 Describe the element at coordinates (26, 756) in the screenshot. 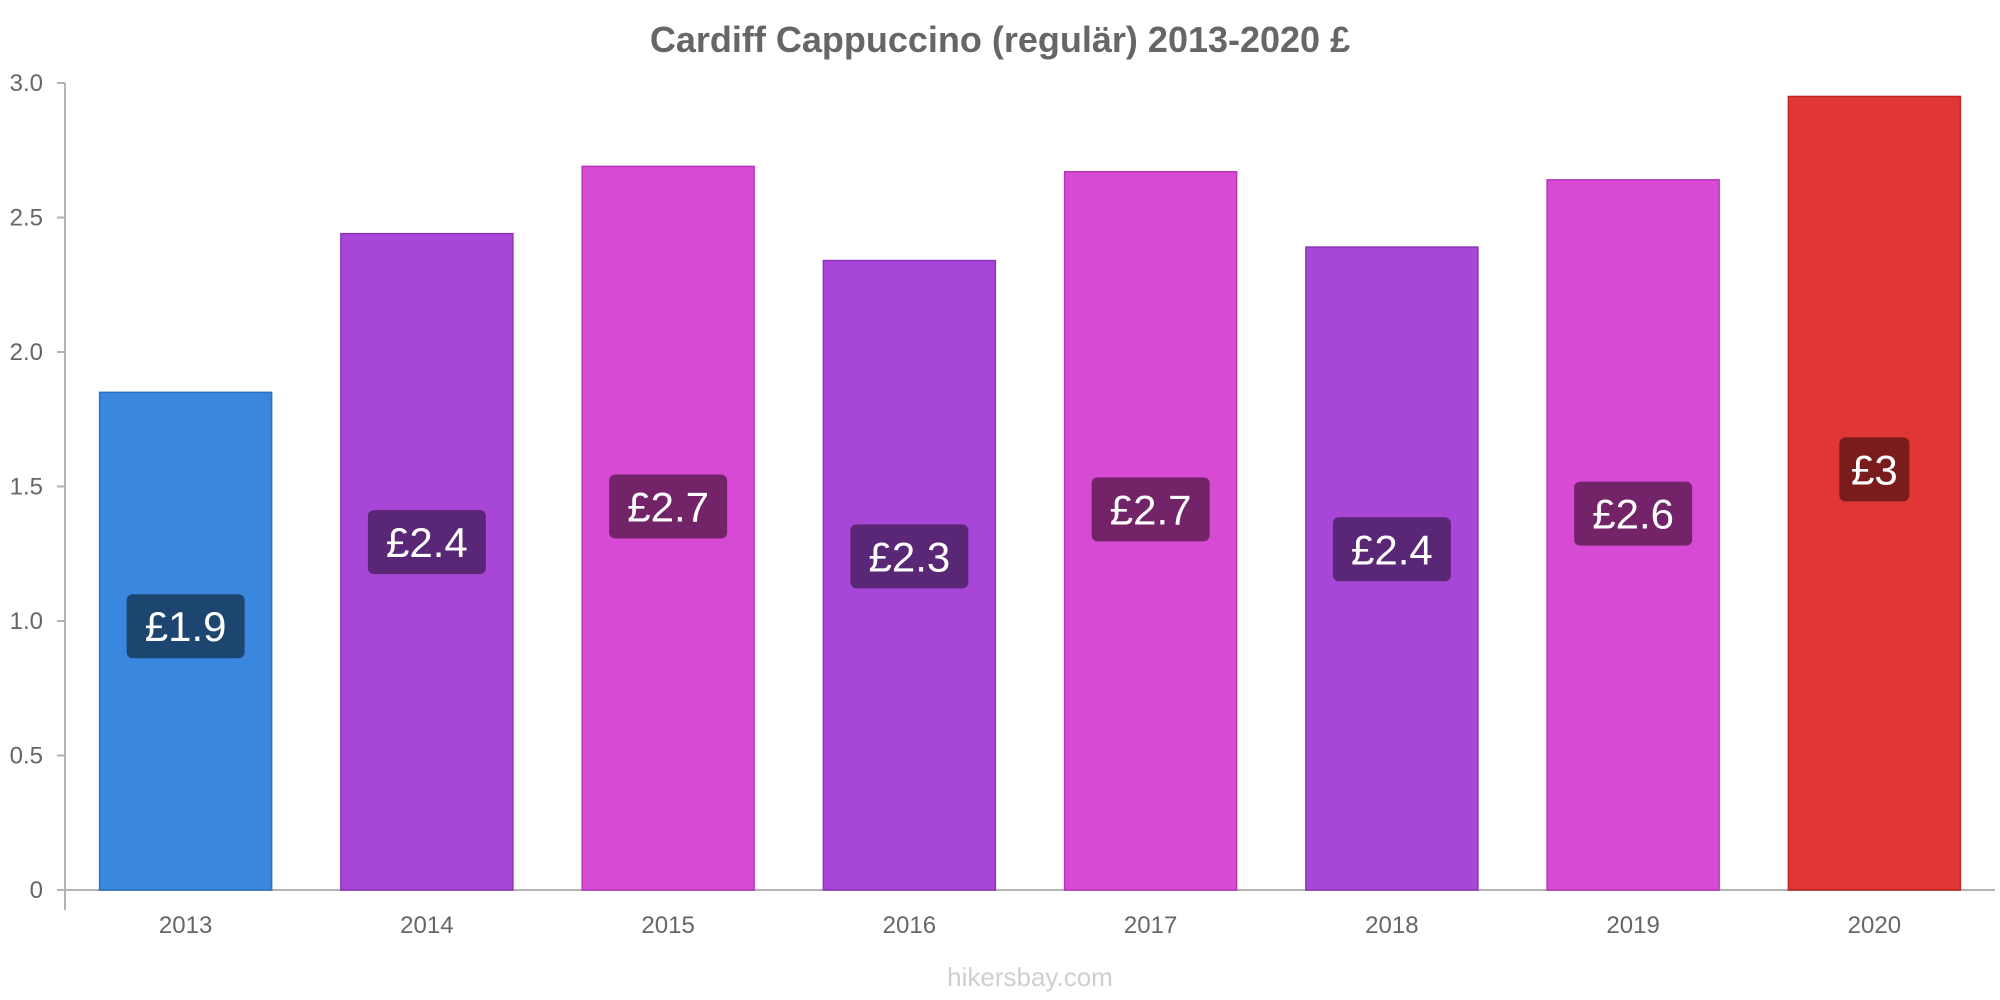

I see `y-tick-label: 0.5` at that location.